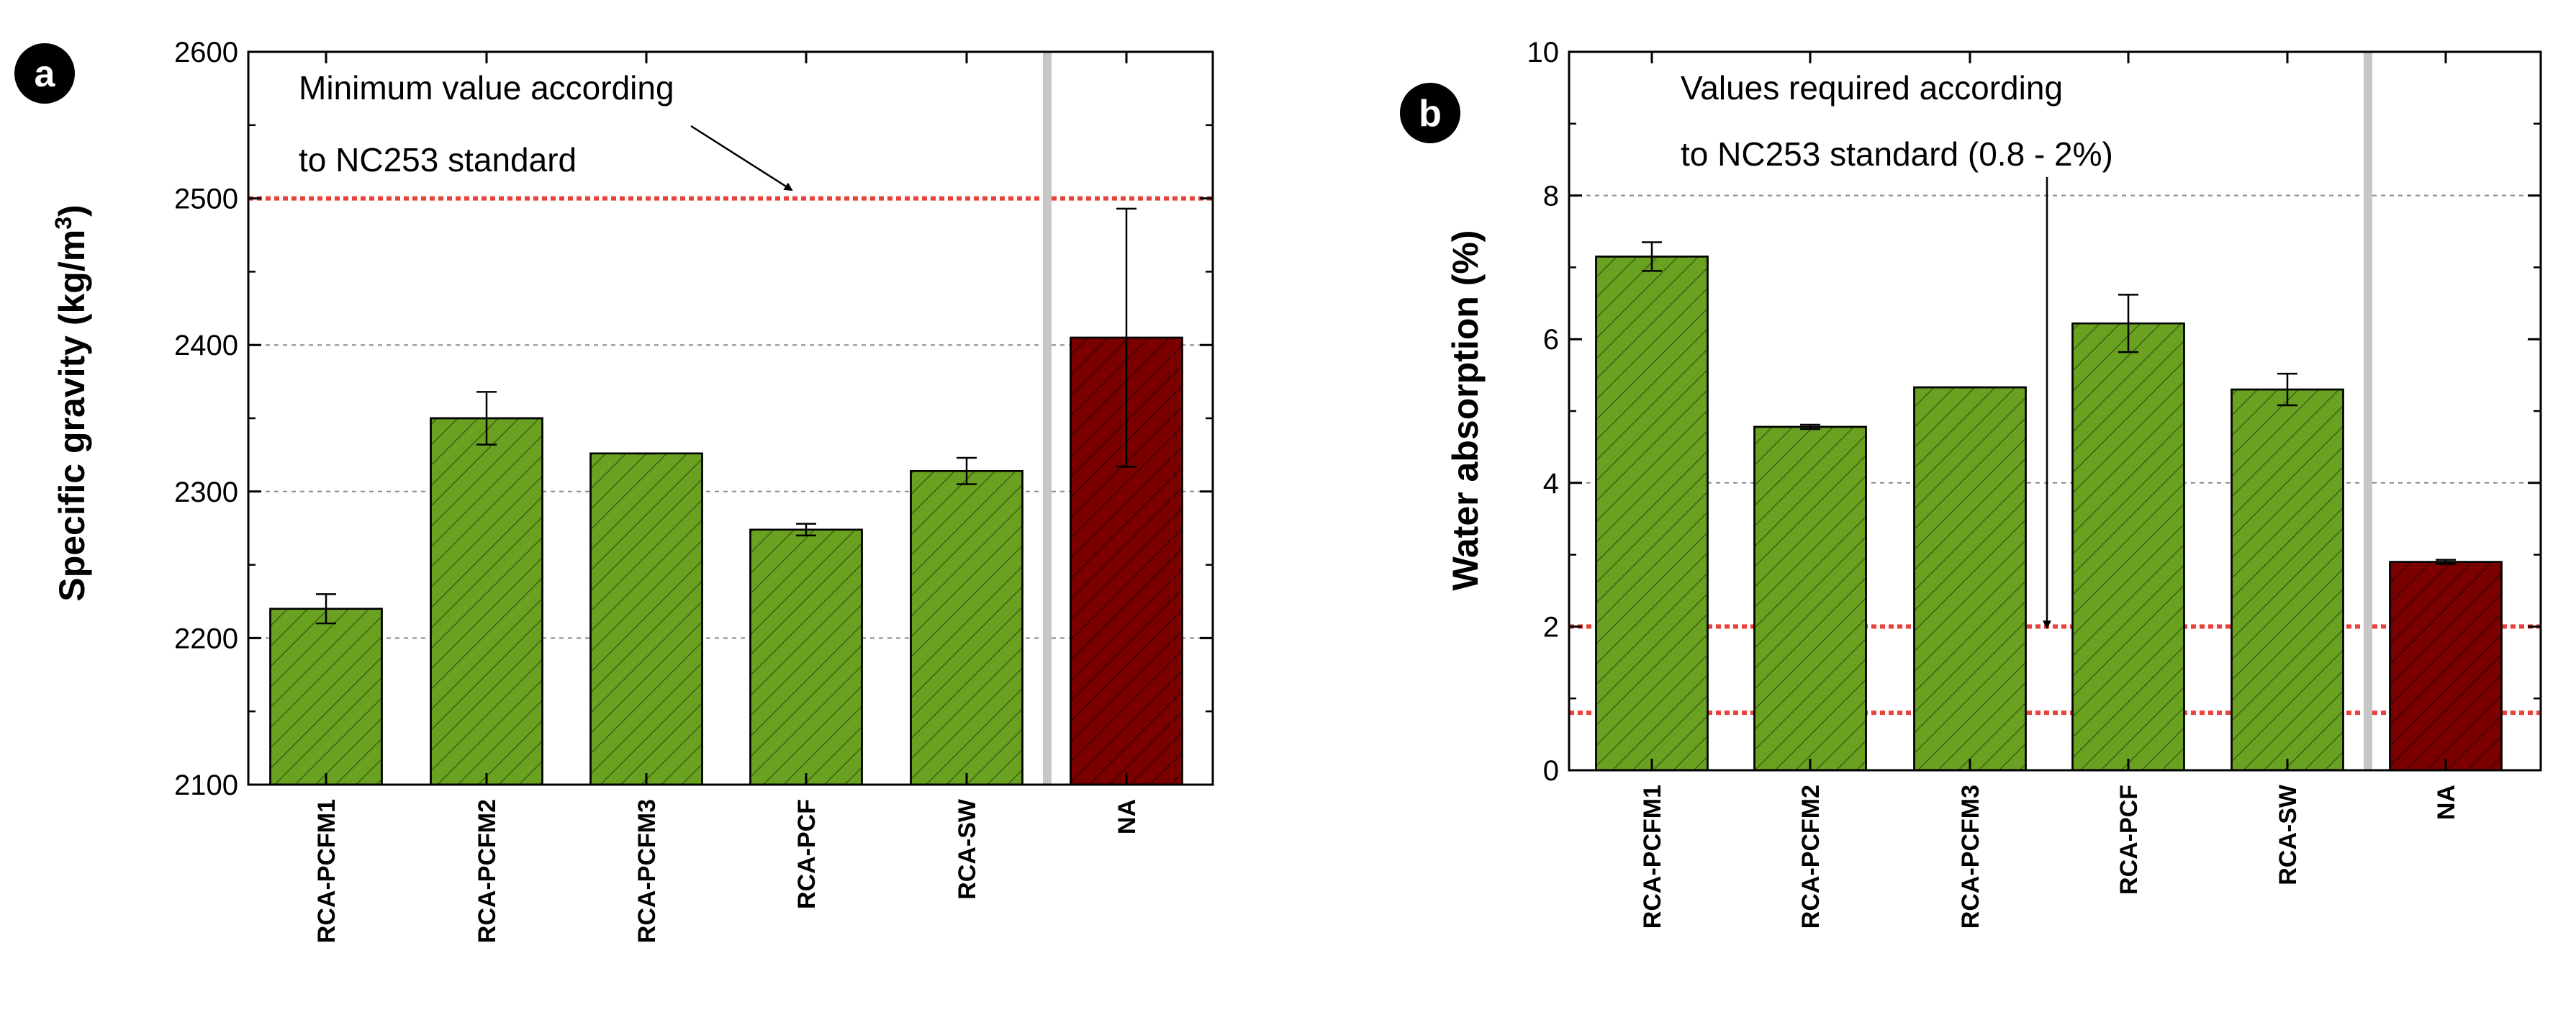  Describe the element at coordinates (741, 158) in the screenshot. I see `panel-a-annotation-arrow` at that location.